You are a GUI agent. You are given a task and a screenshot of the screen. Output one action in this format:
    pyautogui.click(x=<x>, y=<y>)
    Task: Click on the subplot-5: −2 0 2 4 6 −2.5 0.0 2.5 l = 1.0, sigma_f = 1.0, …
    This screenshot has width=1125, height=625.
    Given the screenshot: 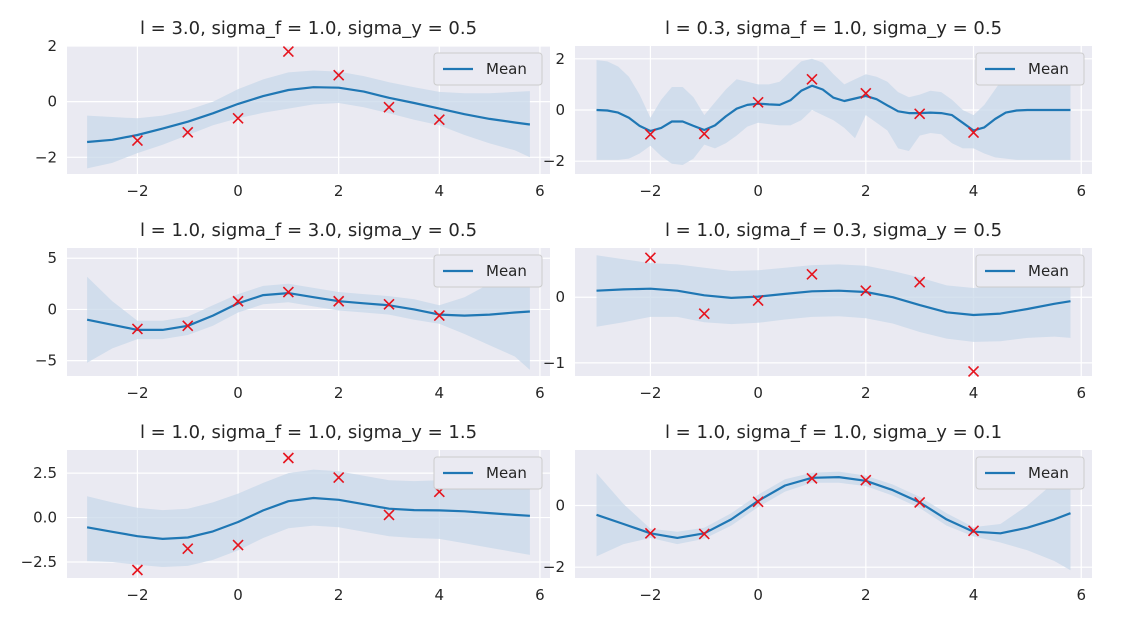 What is the action you would take?
    pyautogui.click(x=285, y=513)
    